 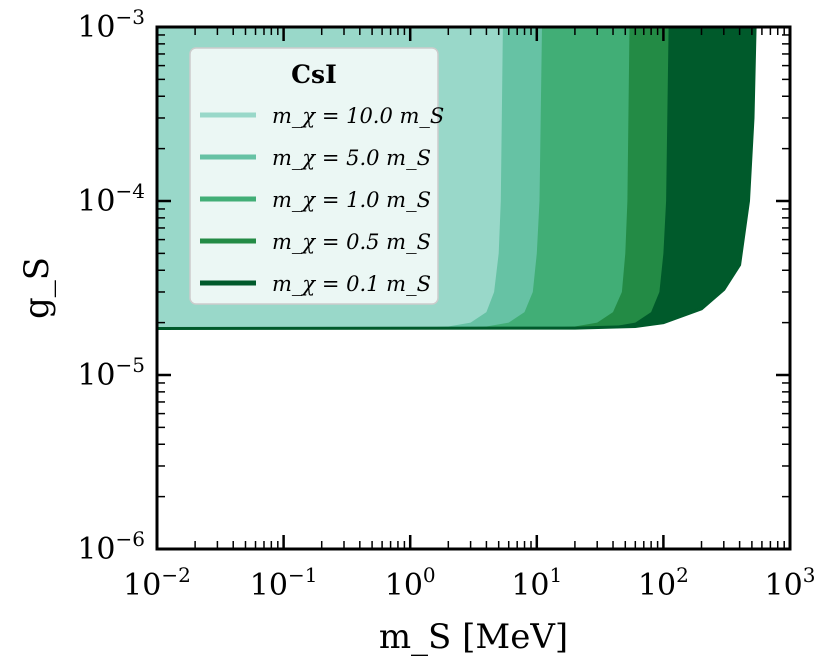 I want to click on x-axis-label: m_S [MeV], so click(x=473, y=637).